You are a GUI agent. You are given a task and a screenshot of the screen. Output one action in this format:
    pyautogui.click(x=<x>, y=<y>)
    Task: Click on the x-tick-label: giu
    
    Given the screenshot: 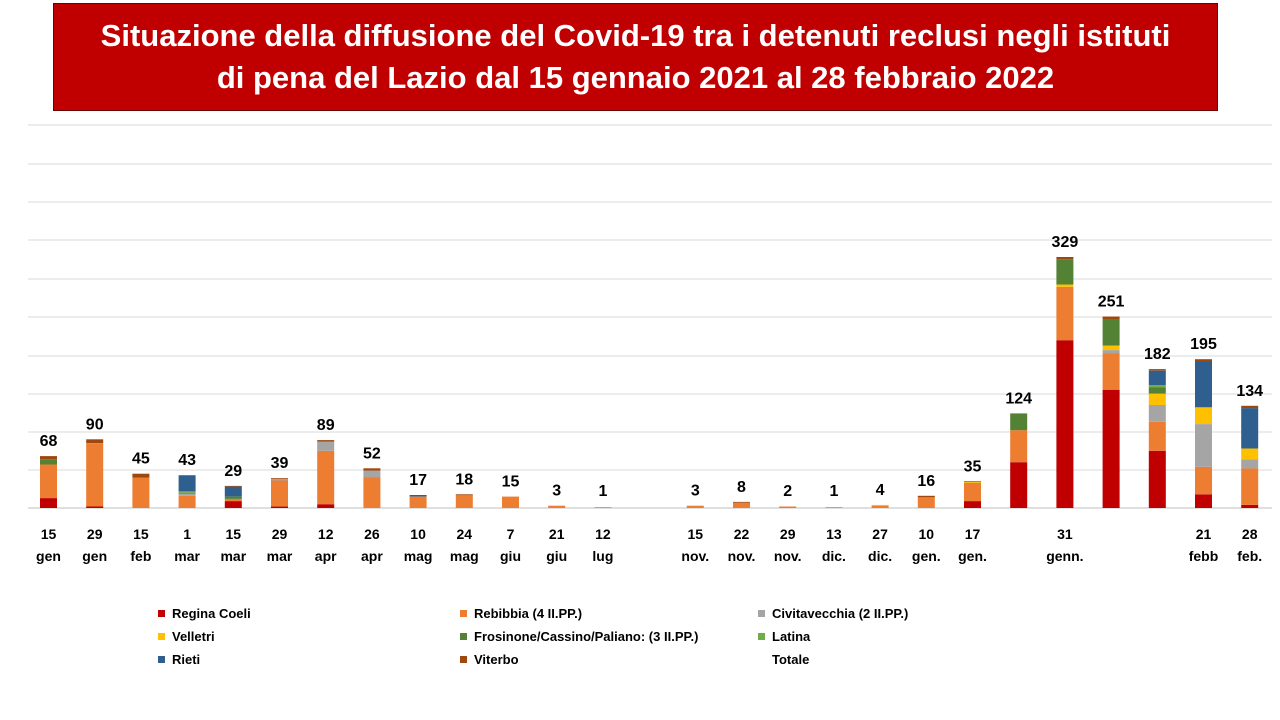 What is the action you would take?
    pyautogui.click(x=556, y=556)
    